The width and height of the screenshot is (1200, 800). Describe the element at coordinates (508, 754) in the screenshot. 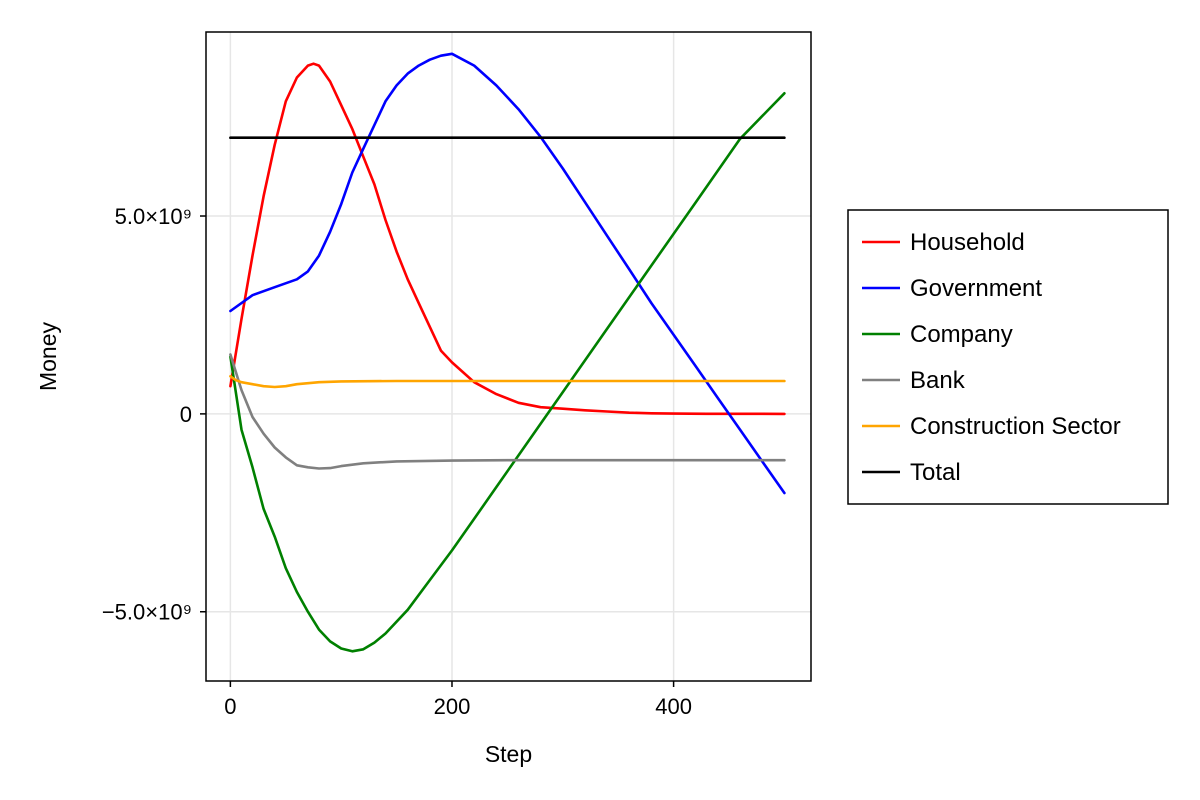

I see `x-axis-title: Step` at that location.